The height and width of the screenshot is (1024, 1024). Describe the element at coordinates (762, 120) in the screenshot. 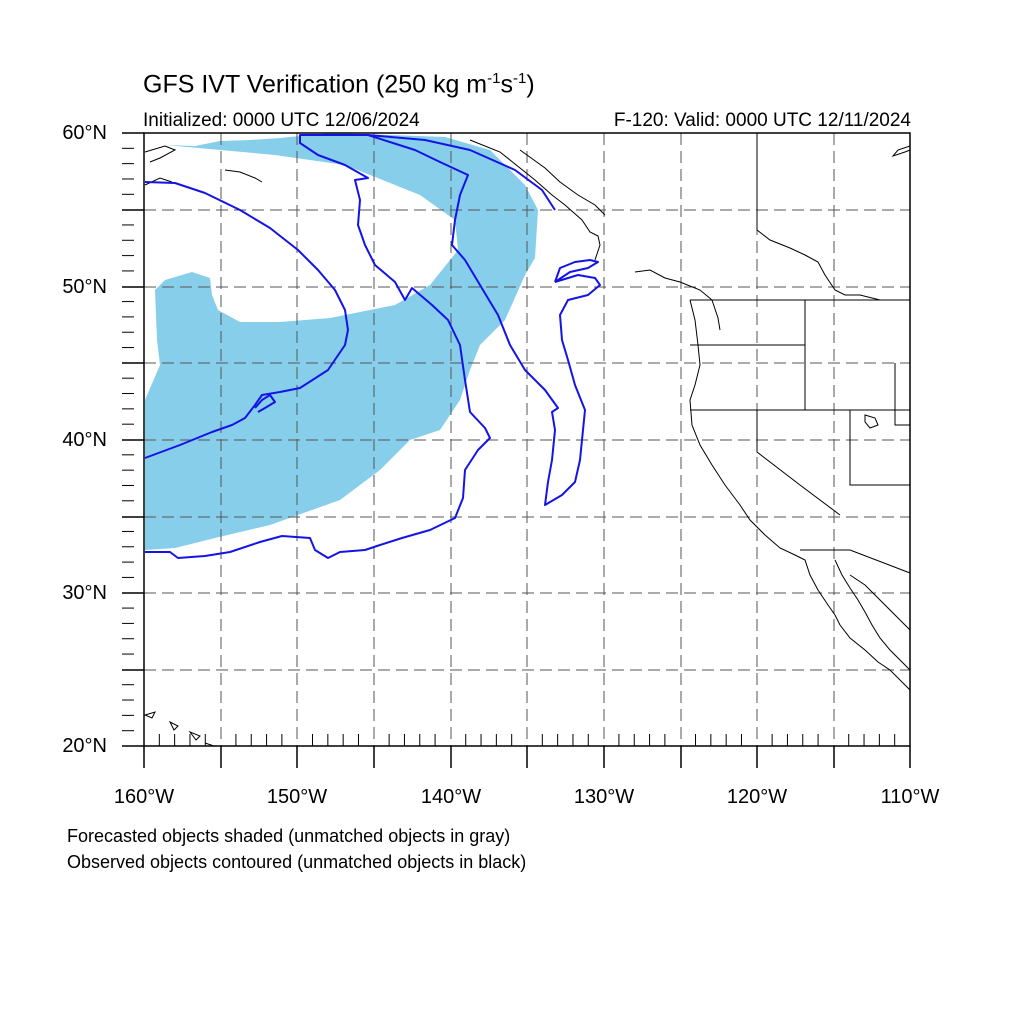

I see `valid-label: F-120: Valid: 0000 UTC 12/11/2024` at that location.